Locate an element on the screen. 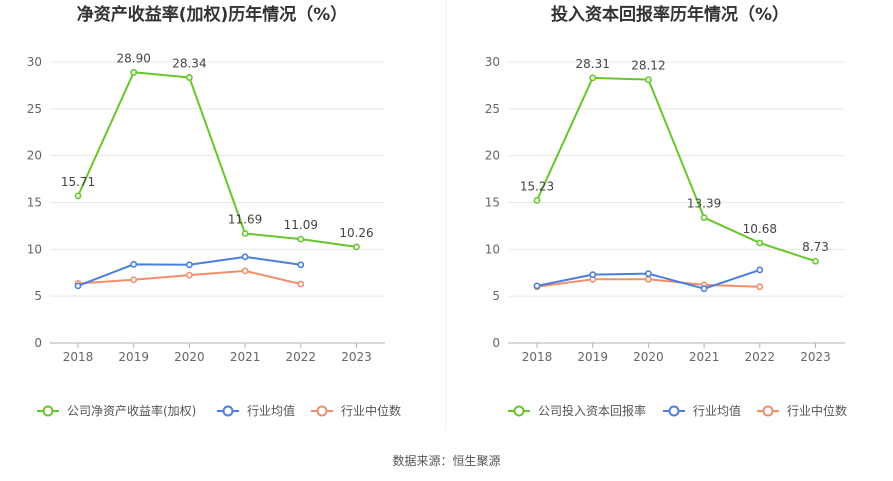  data-label: 10.26 is located at coordinates (356, 233).